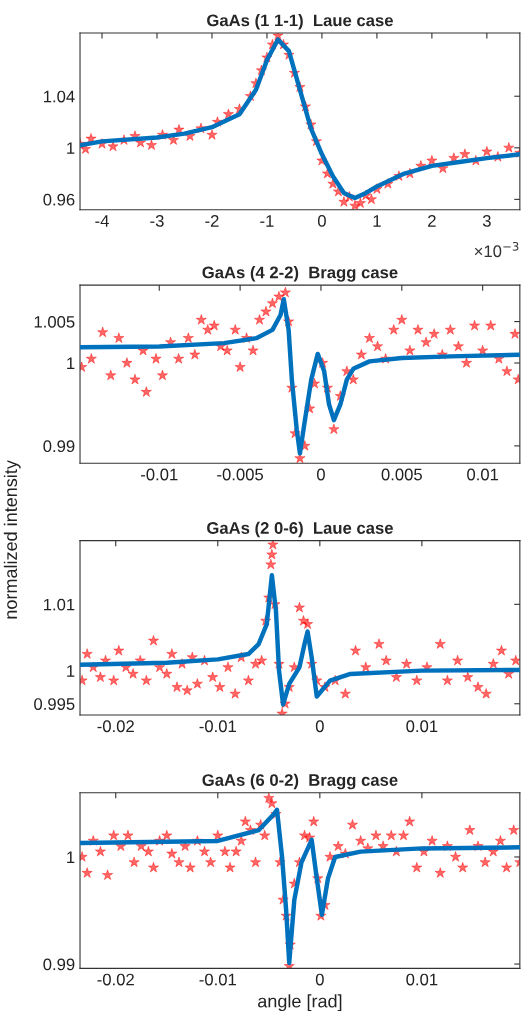  Describe the element at coordinates (300, 529) in the screenshot. I see `chart-title: GaAs (2 0-6) Laue case` at that location.